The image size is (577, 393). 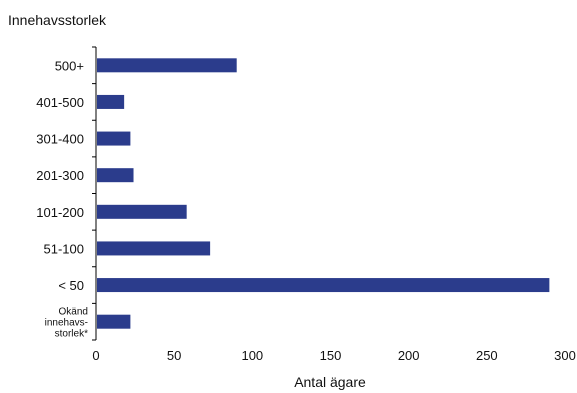 I want to click on category-label: 500+, so click(x=69, y=65).